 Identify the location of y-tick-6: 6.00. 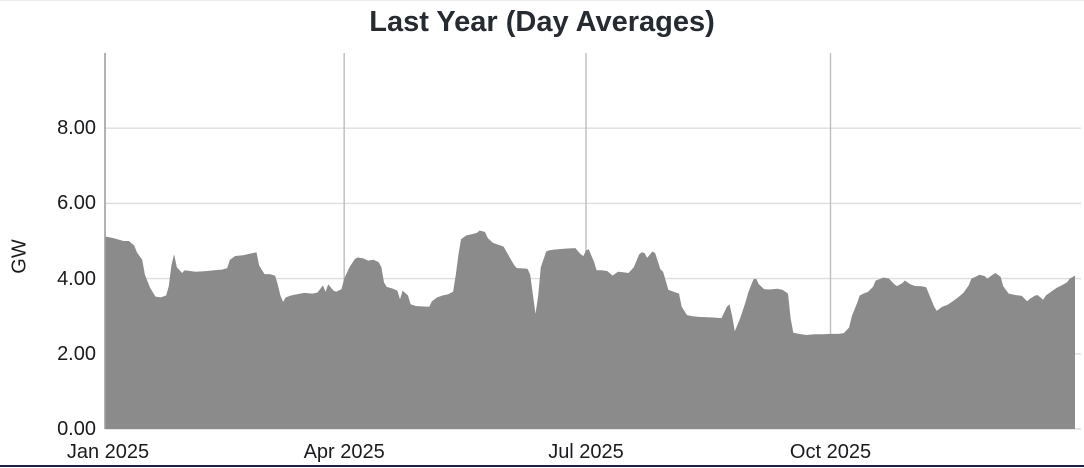
(76, 203).